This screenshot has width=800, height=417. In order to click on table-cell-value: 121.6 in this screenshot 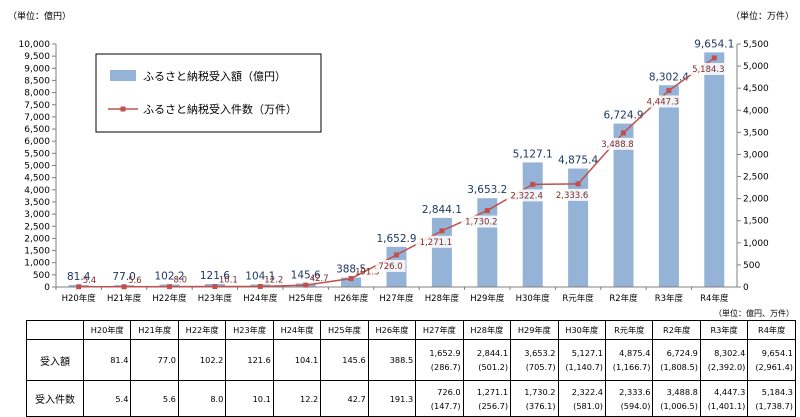, I will do `click(259, 360)`.